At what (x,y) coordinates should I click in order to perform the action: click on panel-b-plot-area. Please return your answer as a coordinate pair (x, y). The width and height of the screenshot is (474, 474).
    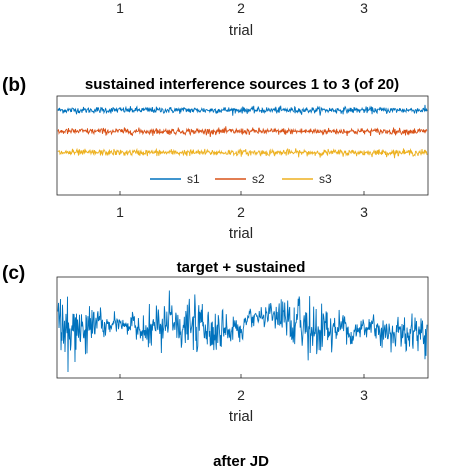
    Looking at the image, I should click on (242, 131).